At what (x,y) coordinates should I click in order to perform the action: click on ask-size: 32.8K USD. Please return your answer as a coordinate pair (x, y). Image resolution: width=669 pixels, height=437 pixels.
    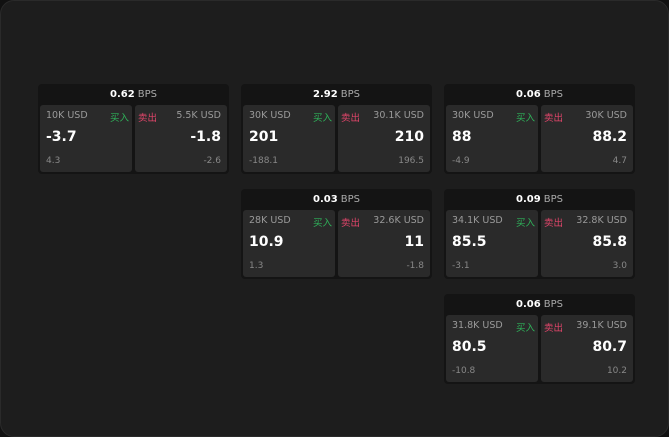
    Looking at the image, I should click on (601, 220).